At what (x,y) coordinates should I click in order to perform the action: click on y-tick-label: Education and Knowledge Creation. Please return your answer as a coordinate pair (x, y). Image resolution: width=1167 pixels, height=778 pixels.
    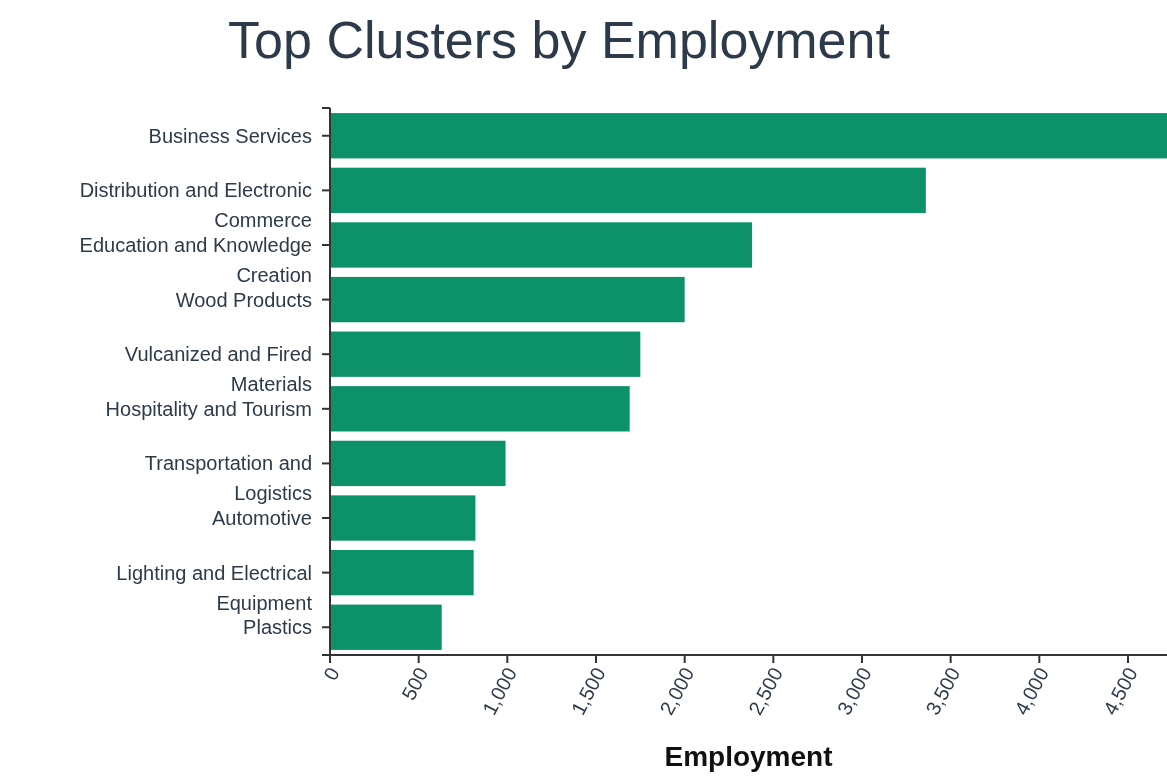
    Looking at the image, I should click on (195, 259).